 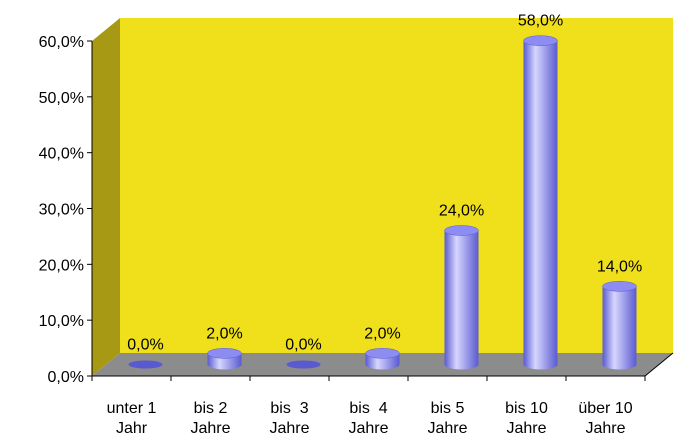 I want to click on side-wall, so click(x=106, y=197).